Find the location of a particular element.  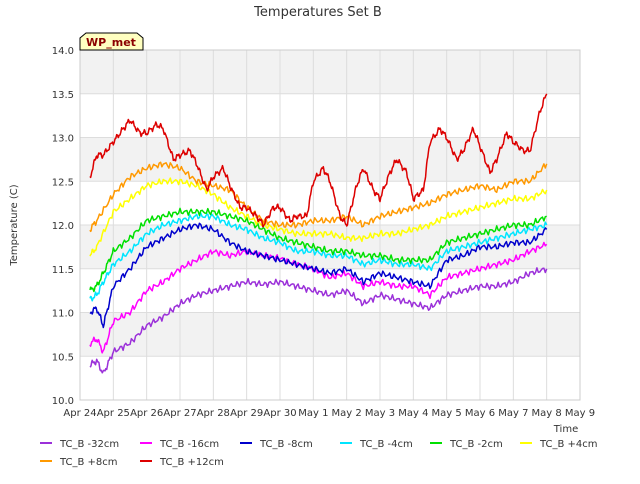

x-tick-label: May 8 is located at coordinates (547, 413).